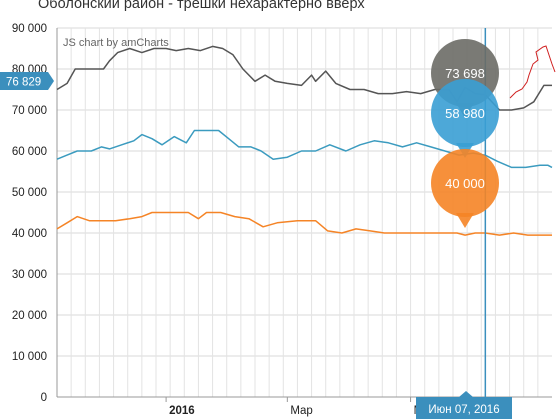 This screenshot has height=419, width=556. I want to click on balloon-pointer, so click(465, 220).